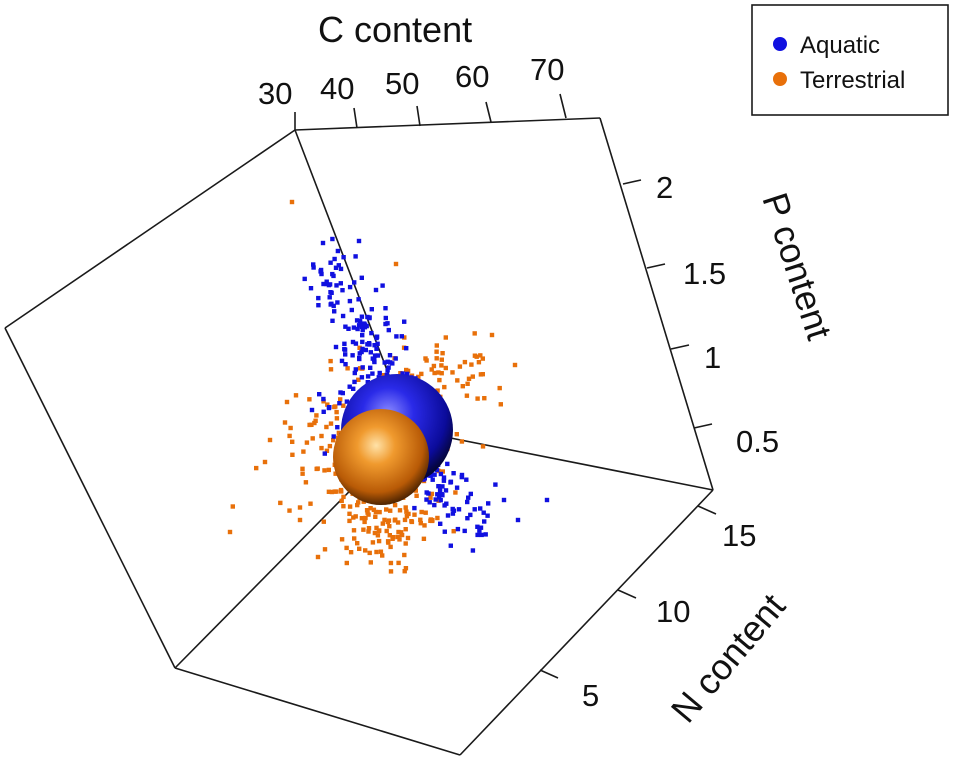 Image resolution: width=957 pixels, height=764 pixels. Describe the element at coordinates (549, 674) in the screenshot. I see `n-tick-mark` at that location.